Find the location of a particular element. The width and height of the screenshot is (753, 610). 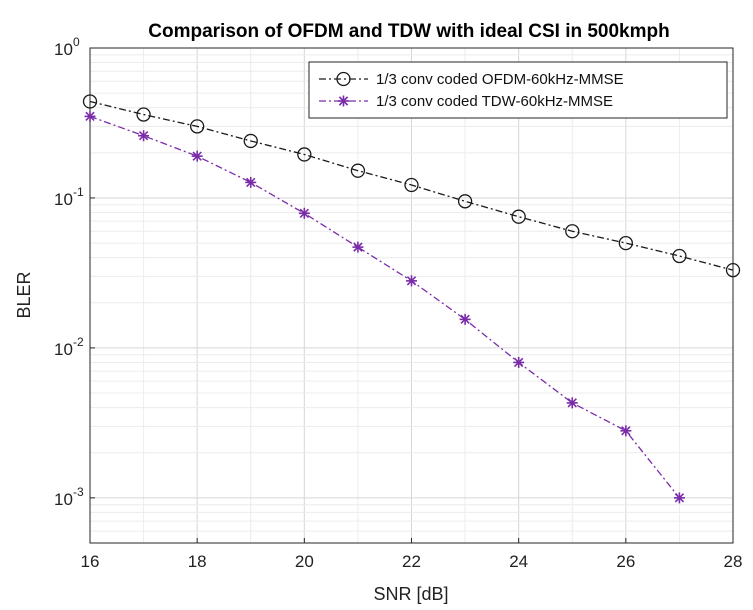

y-tick-exponent: -3 is located at coordinates (78, 492).